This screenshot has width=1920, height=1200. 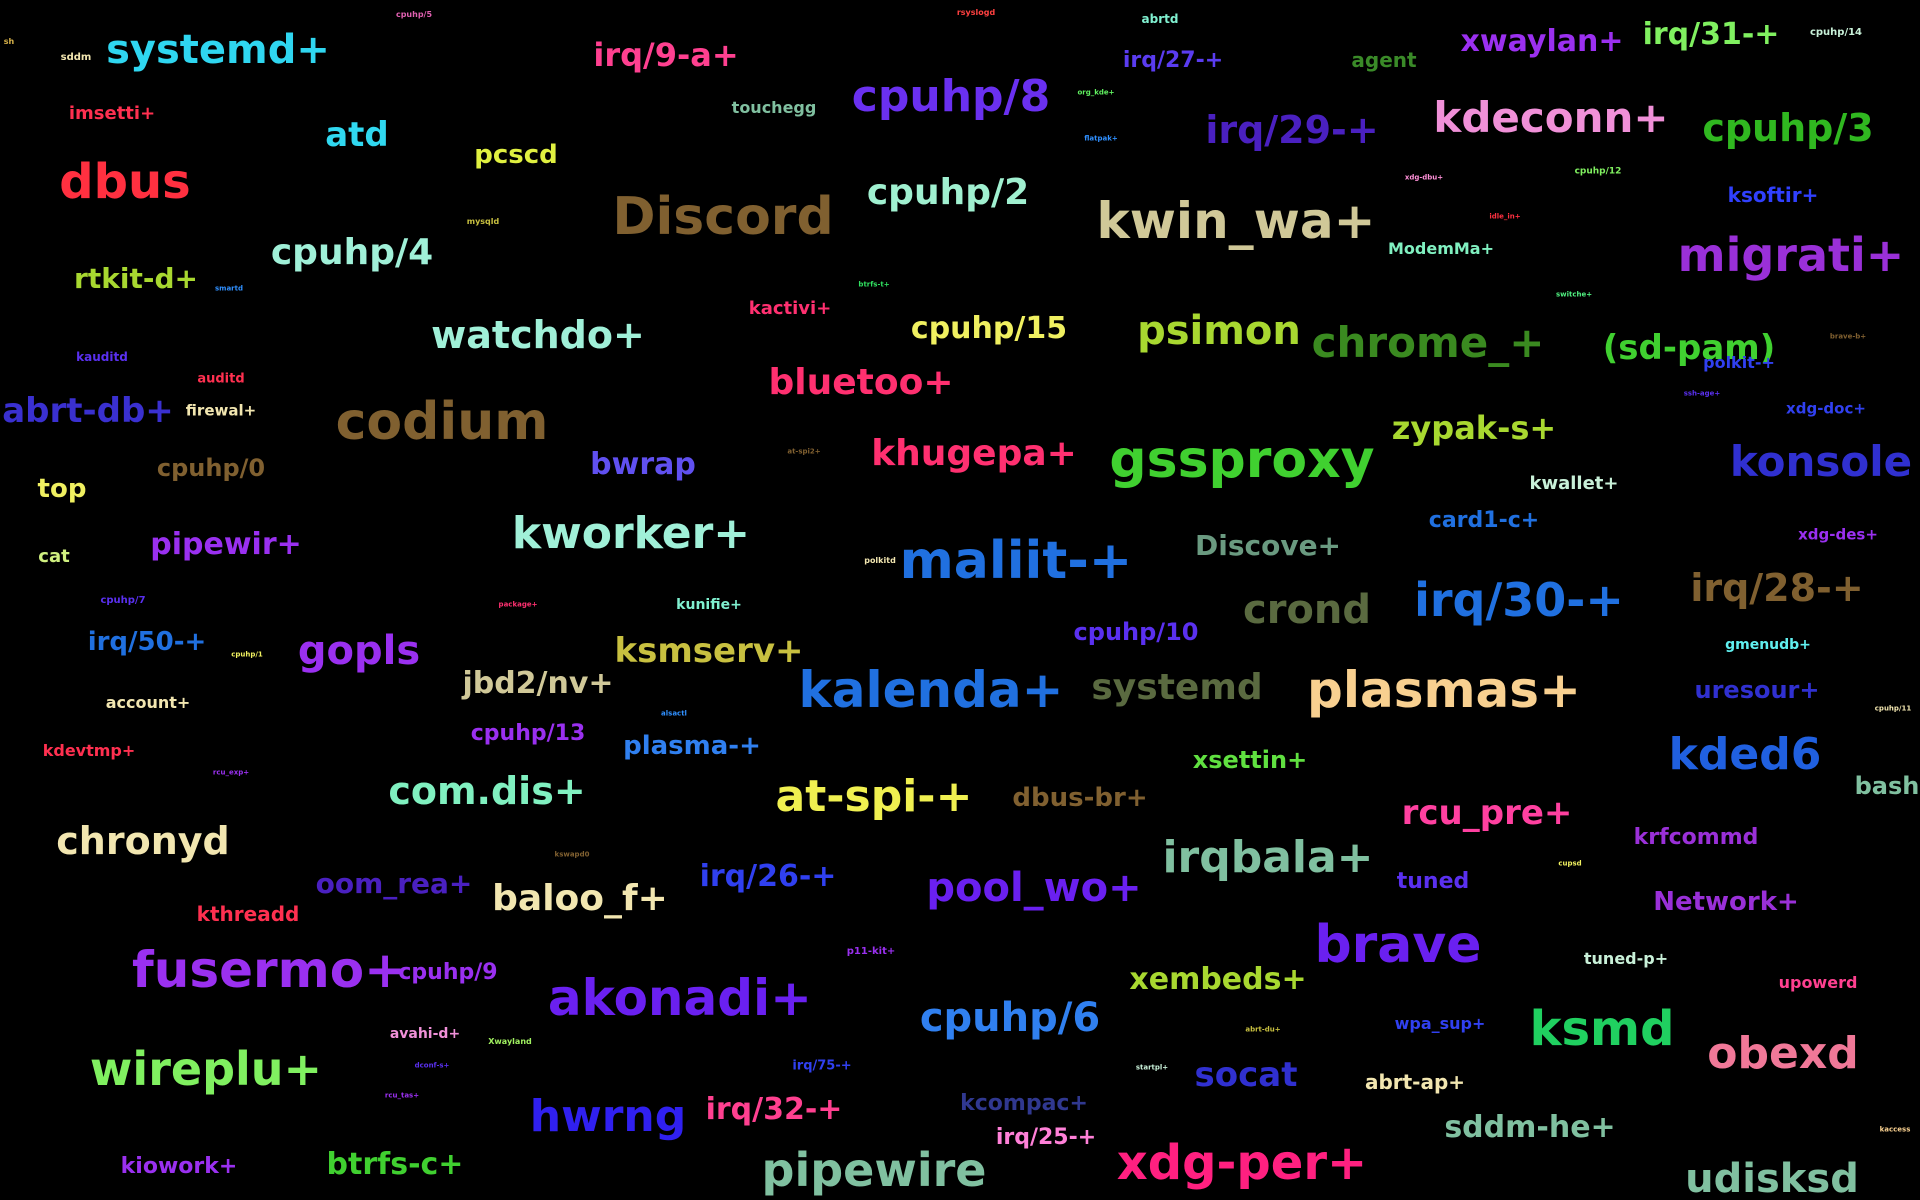 What do you see at coordinates (1034, 888) in the screenshot?
I see `cloud-word: pool_wo+` at bounding box center [1034, 888].